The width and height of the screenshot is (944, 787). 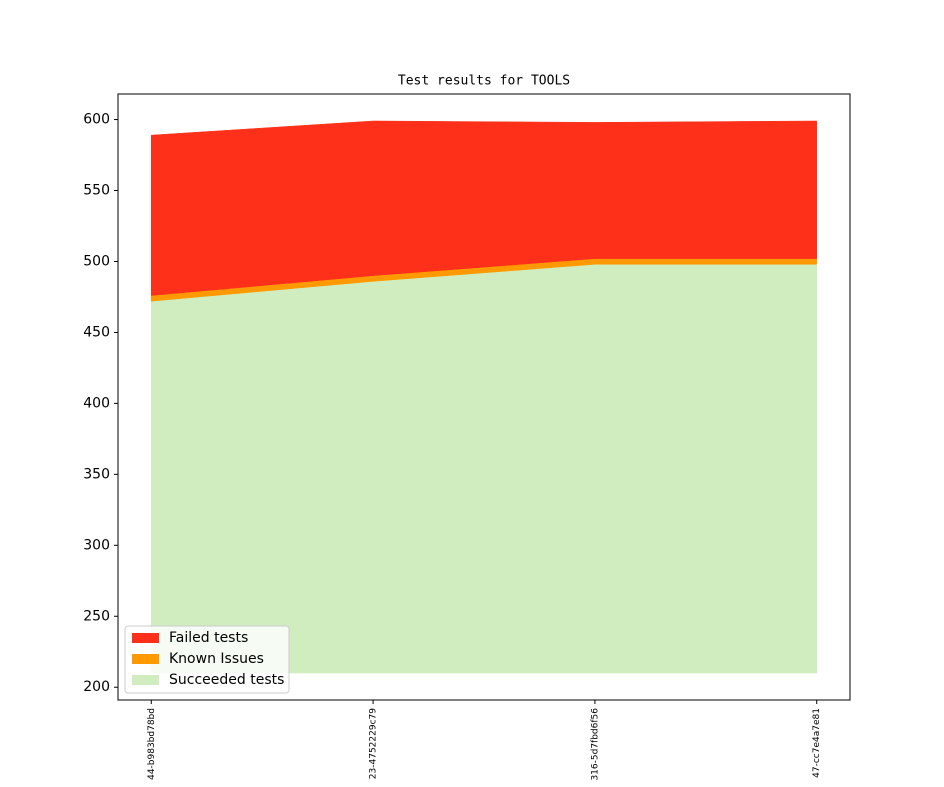 I want to click on y-tick-label: 300, so click(x=96, y=545).